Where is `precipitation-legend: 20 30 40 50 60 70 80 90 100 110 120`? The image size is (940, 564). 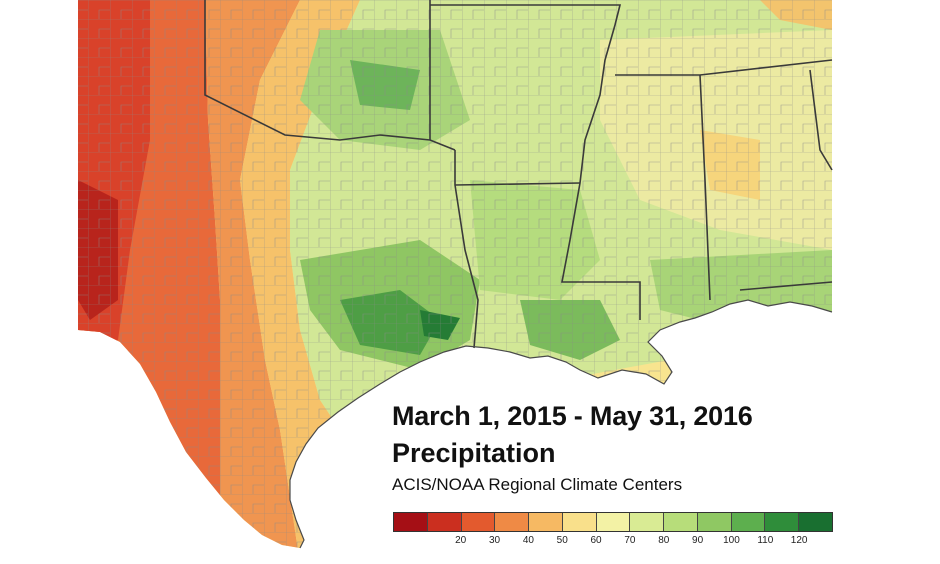 precipitation-legend: 20 30 40 50 60 70 80 90 100 110 120 is located at coordinates (613, 532).